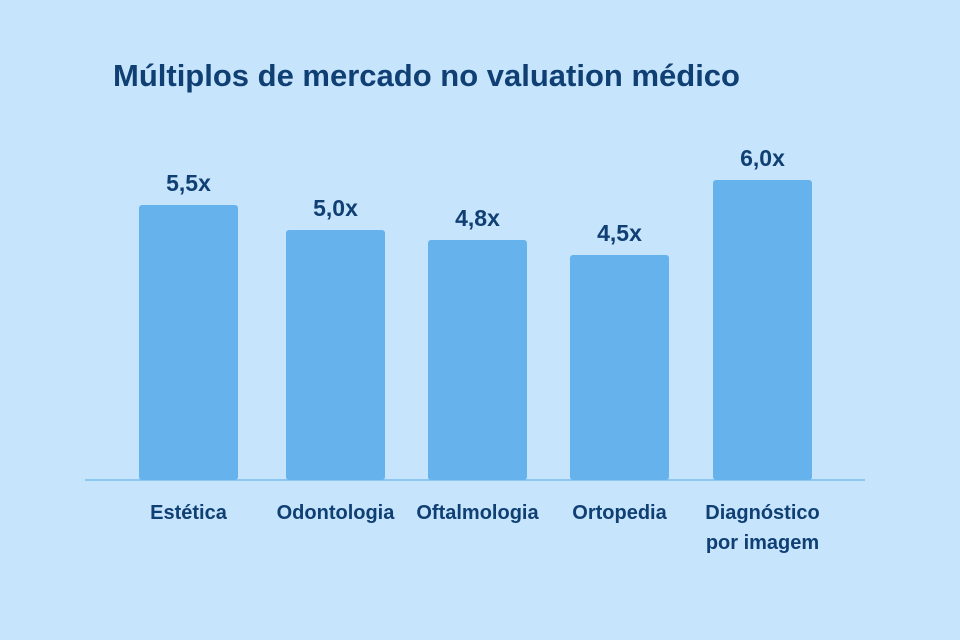  I want to click on category-label: Odontologia, so click(335, 513).